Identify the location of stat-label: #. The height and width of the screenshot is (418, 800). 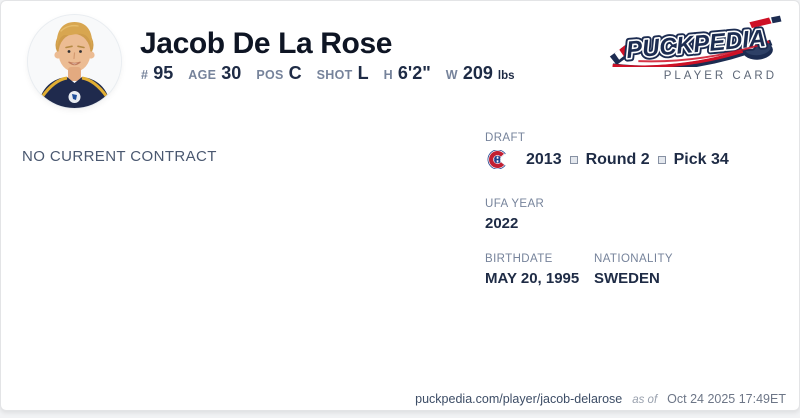
(145, 75).